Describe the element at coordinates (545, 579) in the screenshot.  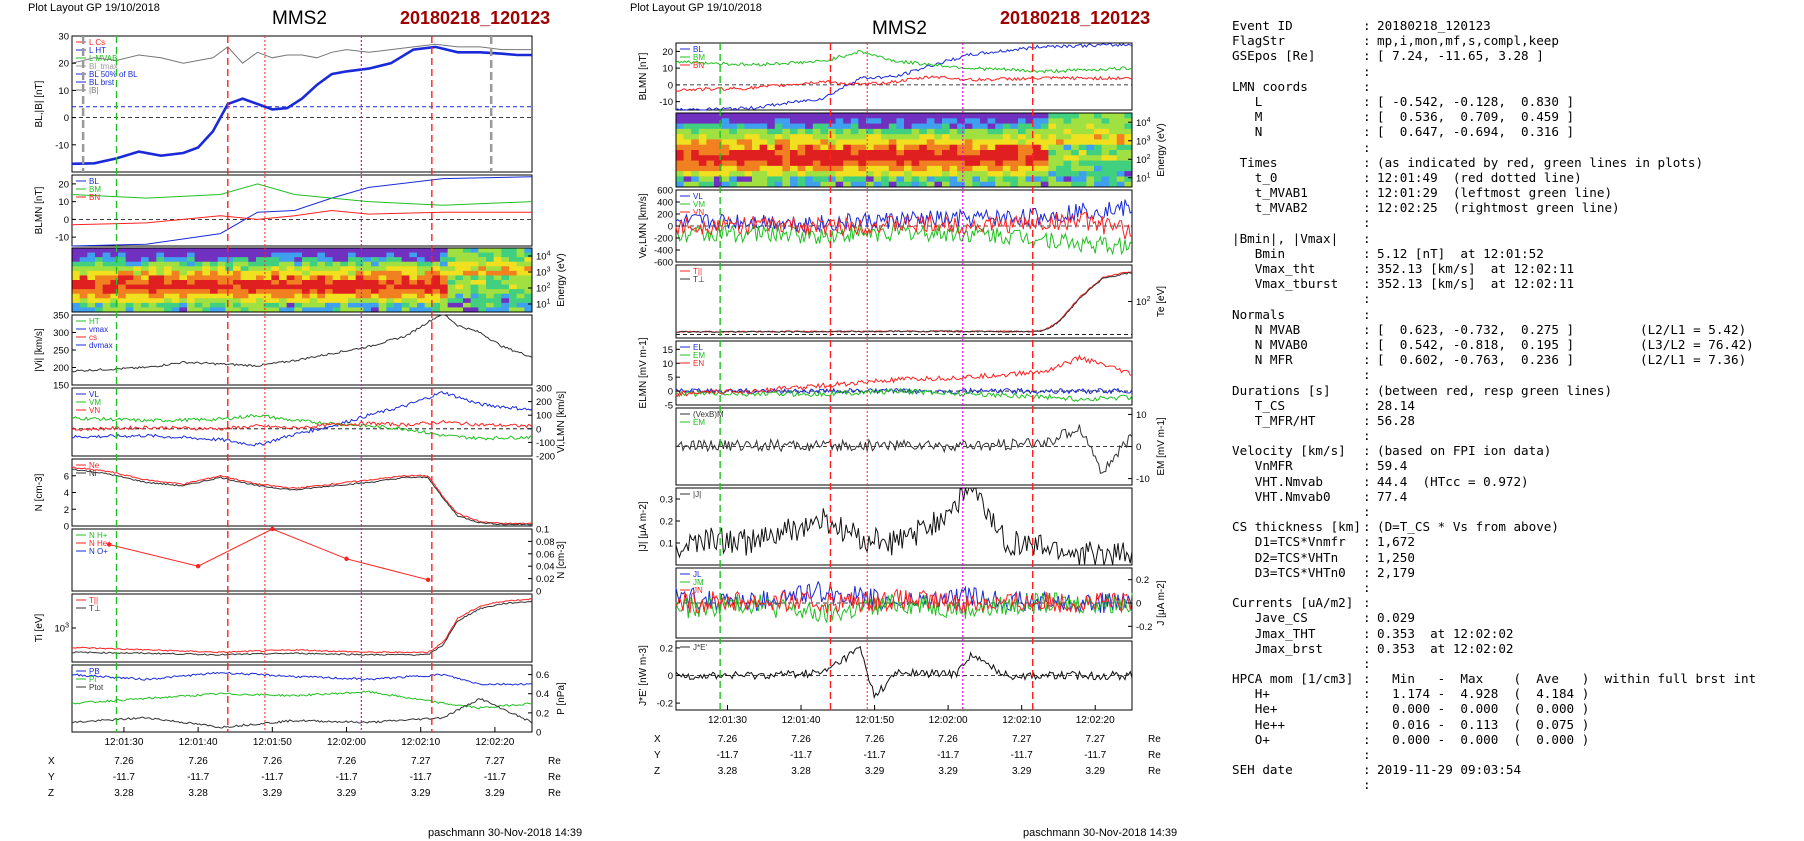
I see `y-tick-label: 0.02` at that location.